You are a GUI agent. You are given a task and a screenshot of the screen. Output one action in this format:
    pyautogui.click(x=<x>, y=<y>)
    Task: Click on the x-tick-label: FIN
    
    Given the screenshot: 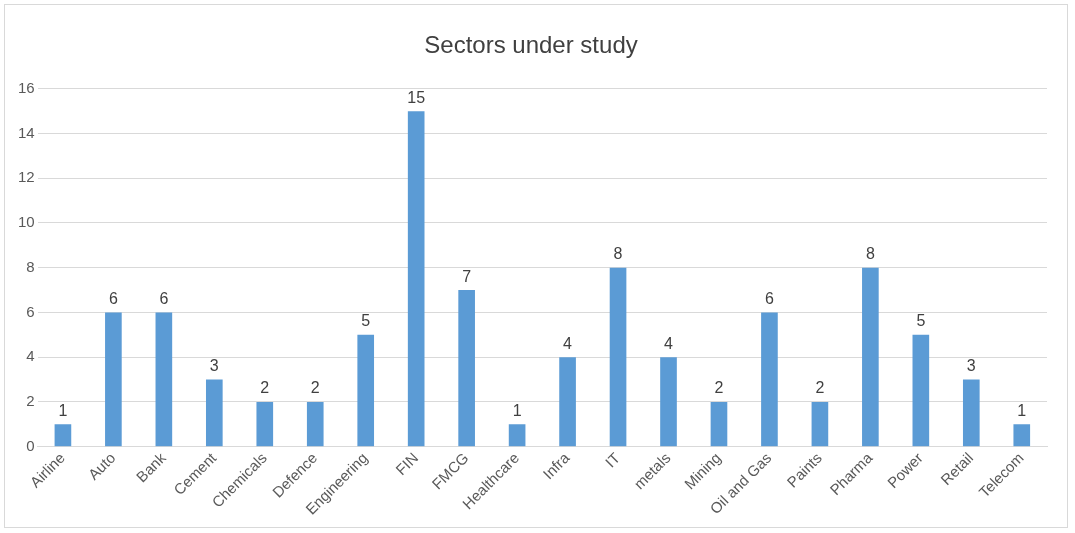 What is the action you would take?
    pyautogui.click(x=407, y=464)
    